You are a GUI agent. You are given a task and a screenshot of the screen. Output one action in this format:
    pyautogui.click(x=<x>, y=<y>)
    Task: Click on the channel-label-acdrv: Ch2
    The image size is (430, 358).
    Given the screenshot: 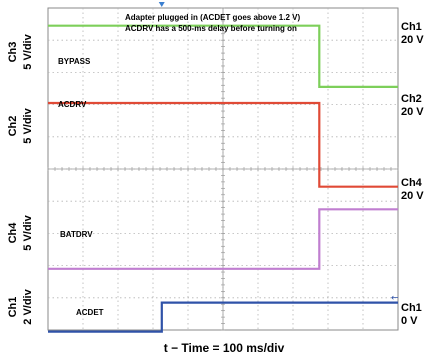 What is the action you would take?
    pyautogui.click(x=13, y=126)
    